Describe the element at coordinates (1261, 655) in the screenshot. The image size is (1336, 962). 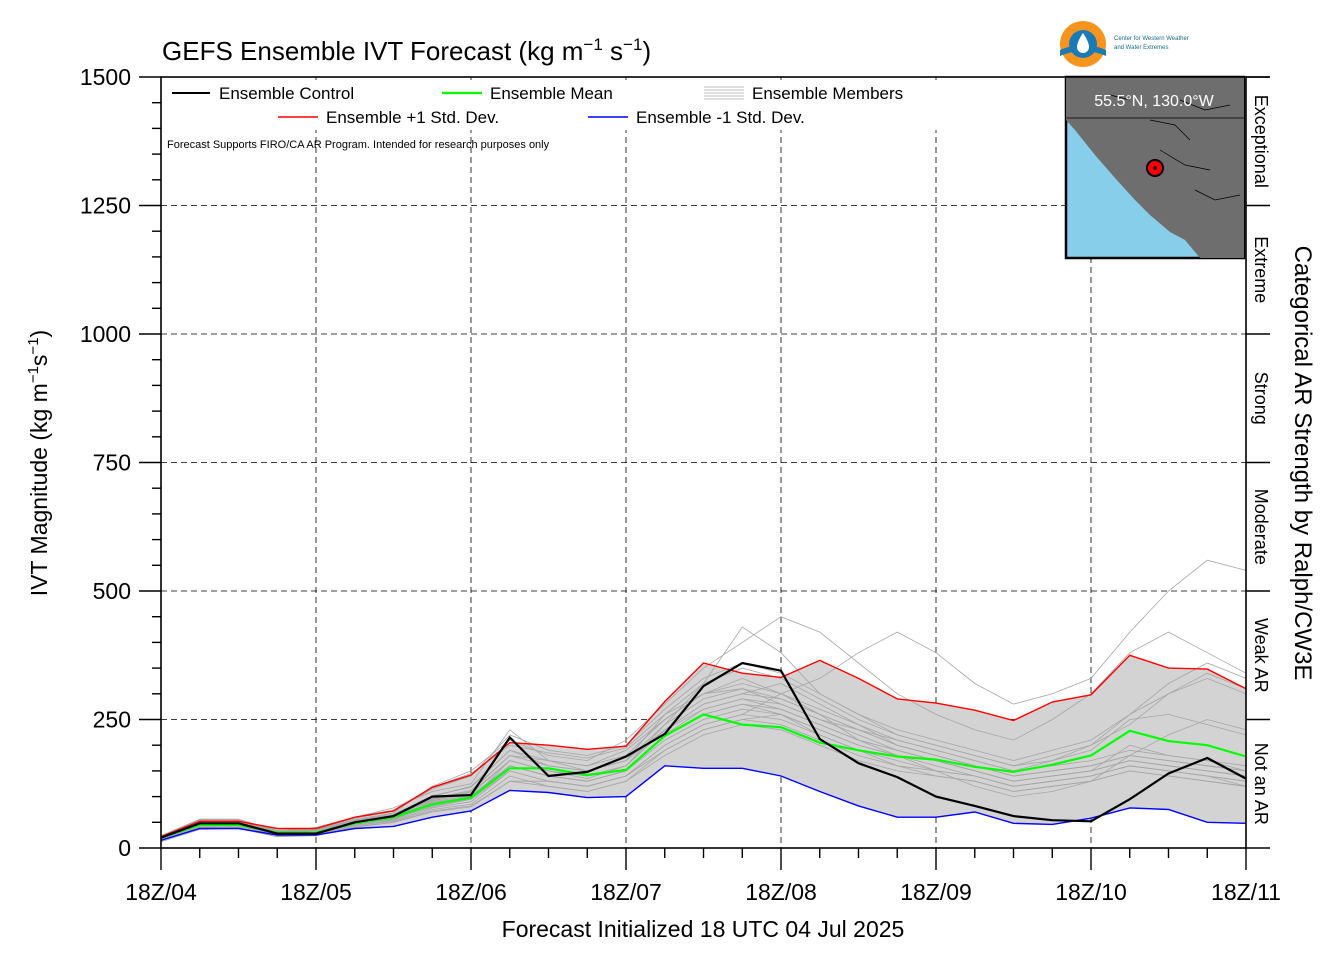
I see `category-label: Weak AR` at that location.